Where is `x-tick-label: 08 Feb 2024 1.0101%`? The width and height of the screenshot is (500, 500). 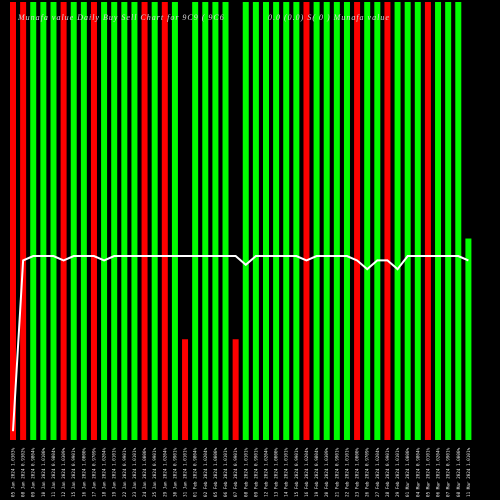
x-tick-label: 08 Feb 2024 1.0101% is located at coordinates (246, 472).